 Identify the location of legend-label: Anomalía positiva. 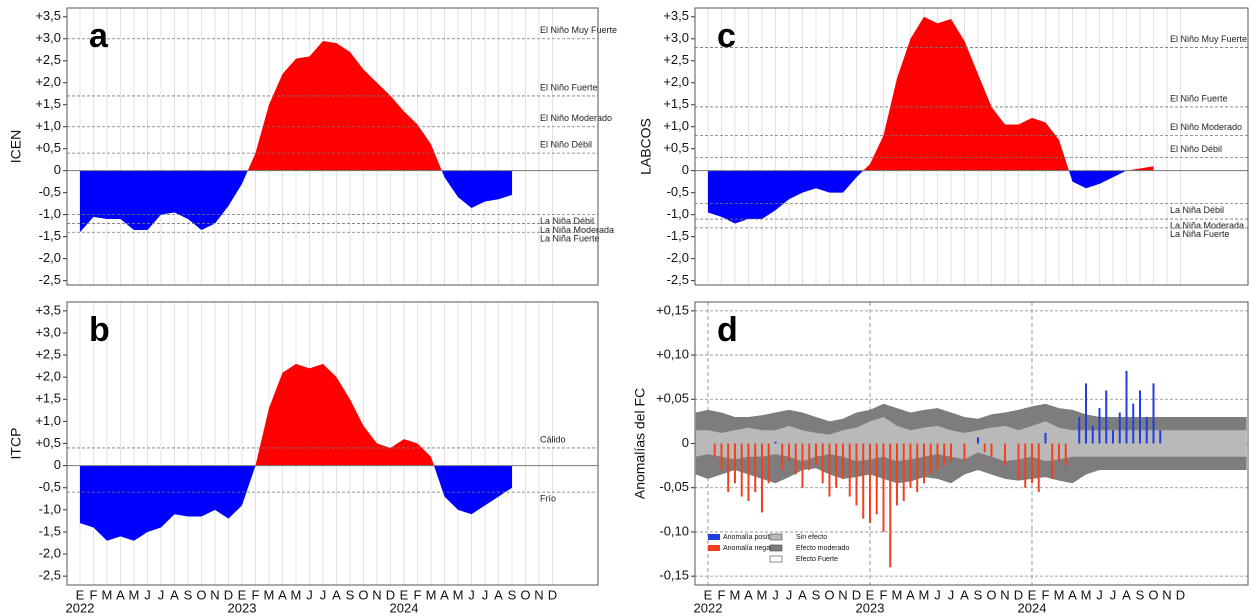
(750, 537).